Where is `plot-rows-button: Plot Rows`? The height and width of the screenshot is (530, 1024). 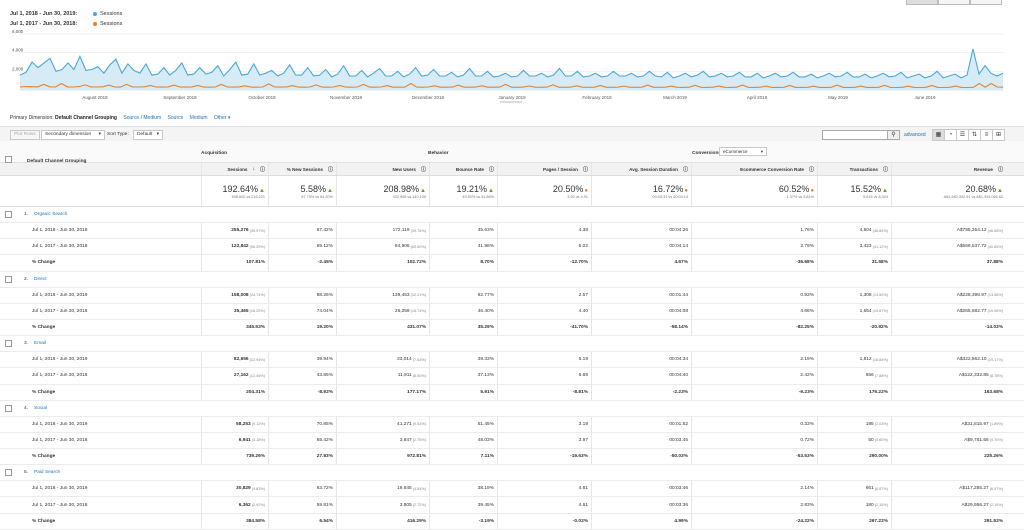
plot-rows-button: Plot Rows is located at coordinates (25, 135).